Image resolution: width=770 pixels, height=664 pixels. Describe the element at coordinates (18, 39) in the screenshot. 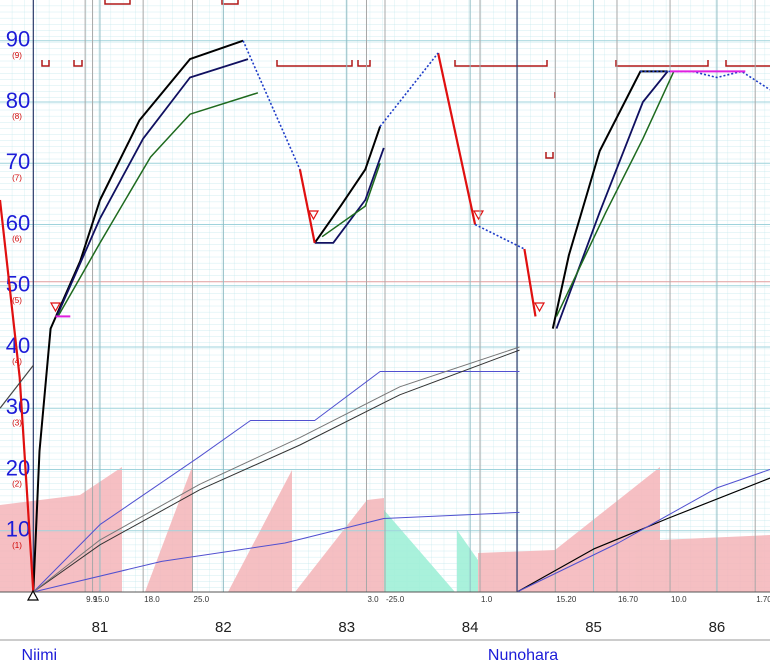

I see `y-tick-label: 90` at that location.